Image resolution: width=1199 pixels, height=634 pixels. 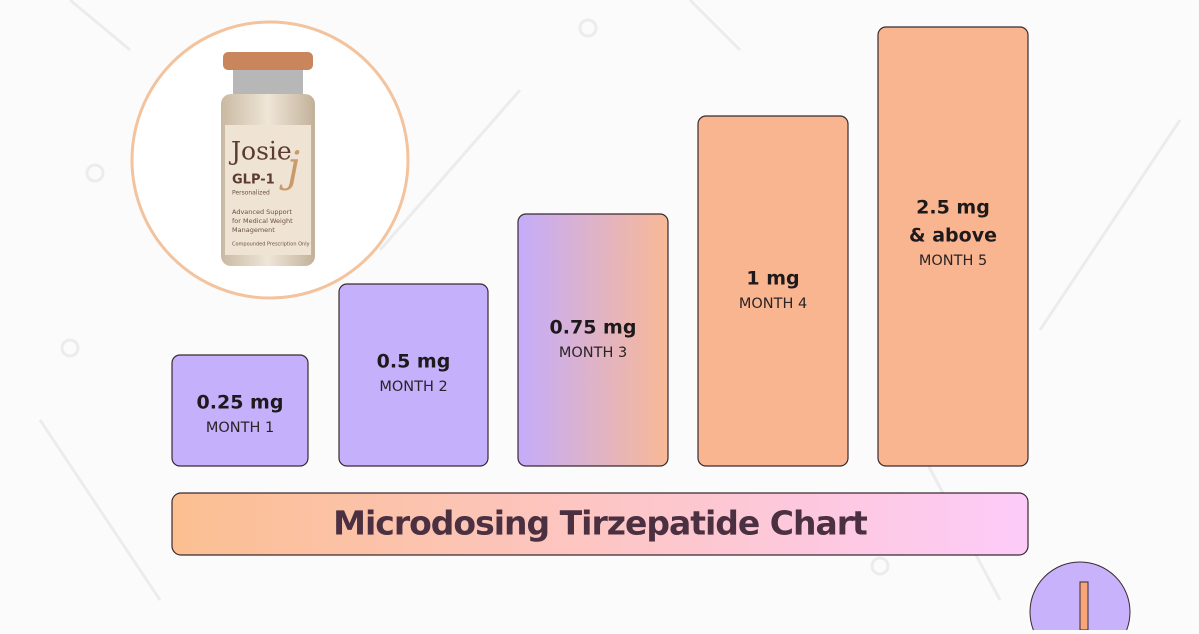 What do you see at coordinates (413, 387) in the screenshot?
I see `step-month: MONTH 2` at bounding box center [413, 387].